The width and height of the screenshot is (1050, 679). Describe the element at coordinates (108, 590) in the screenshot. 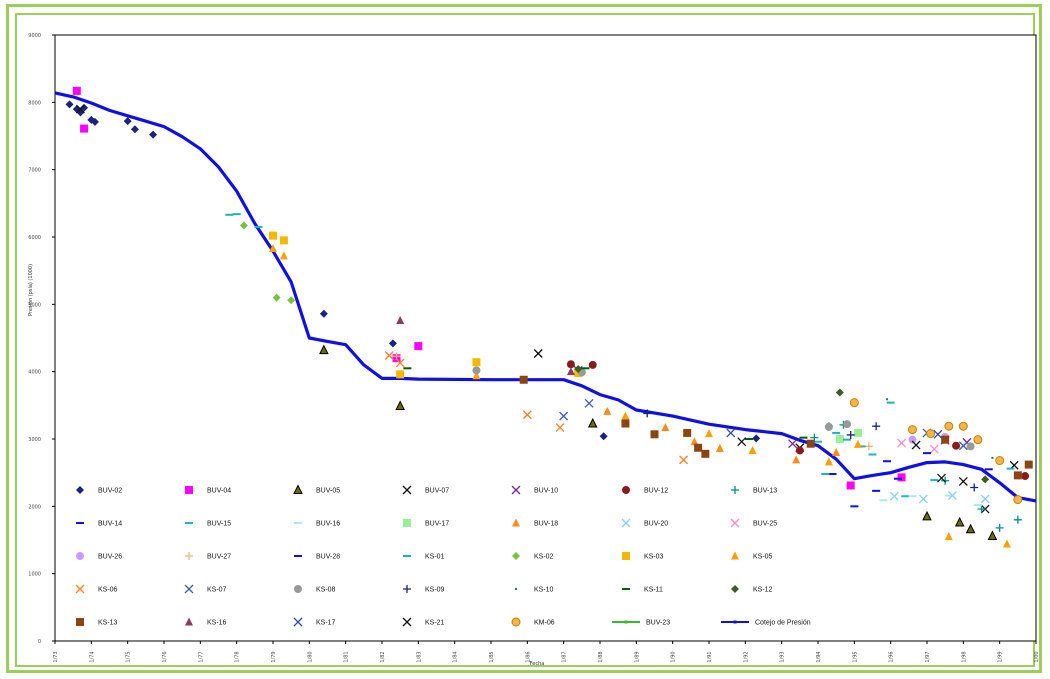

I see `legend-label: KS-06` at that location.